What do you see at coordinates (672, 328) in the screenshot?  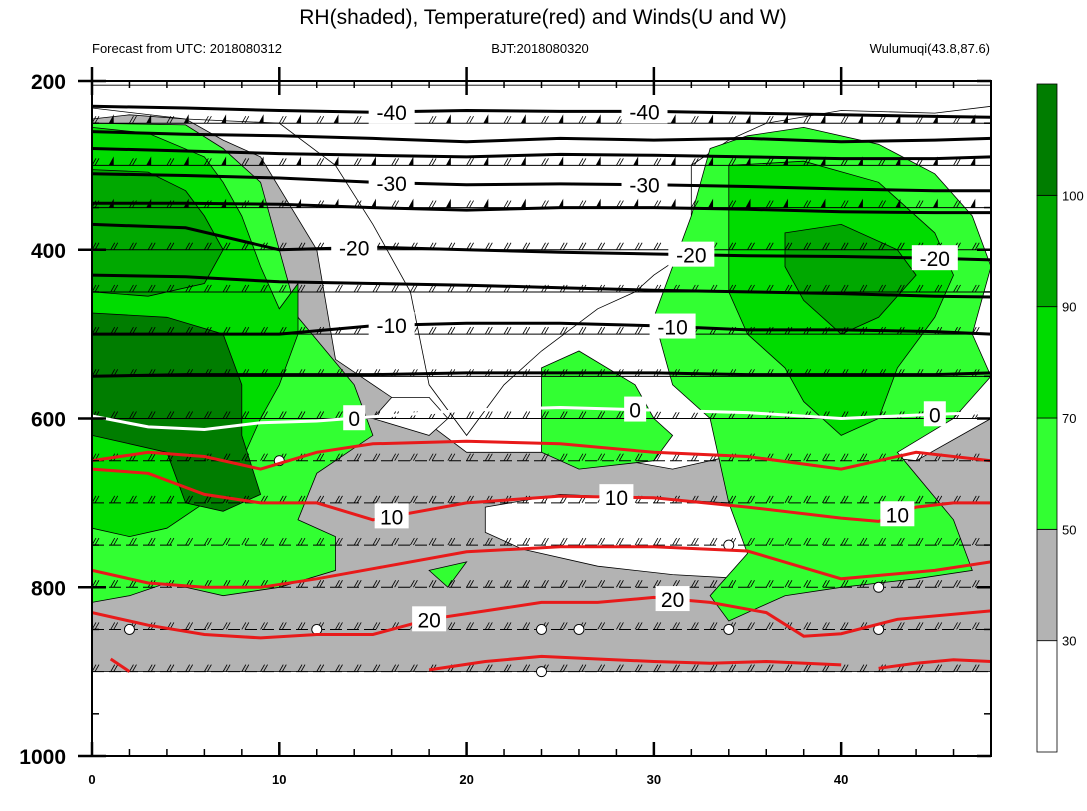 I see `contour-label: -10` at bounding box center [672, 328].